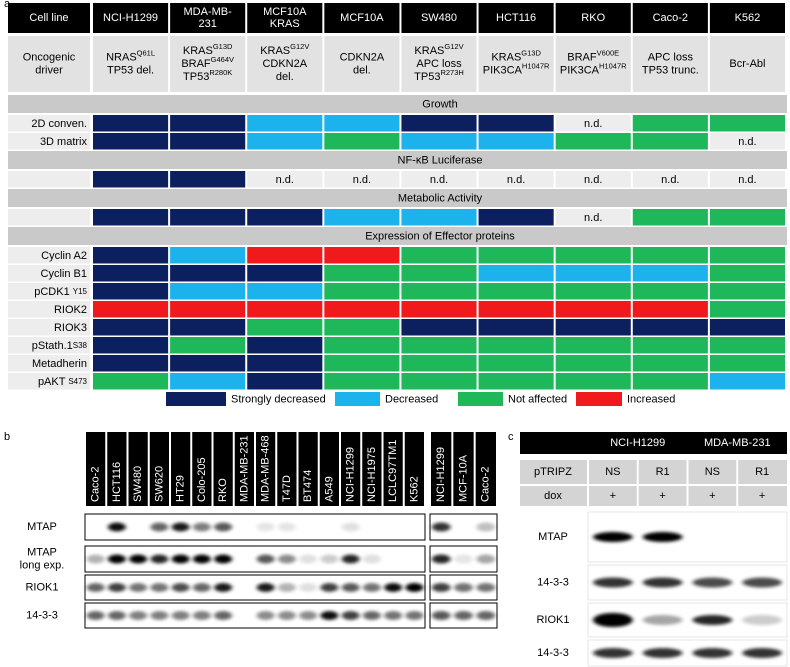 Image resolution: width=790 pixels, height=667 pixels. I want to click on row-label: 2D conven., so click(59, 124).